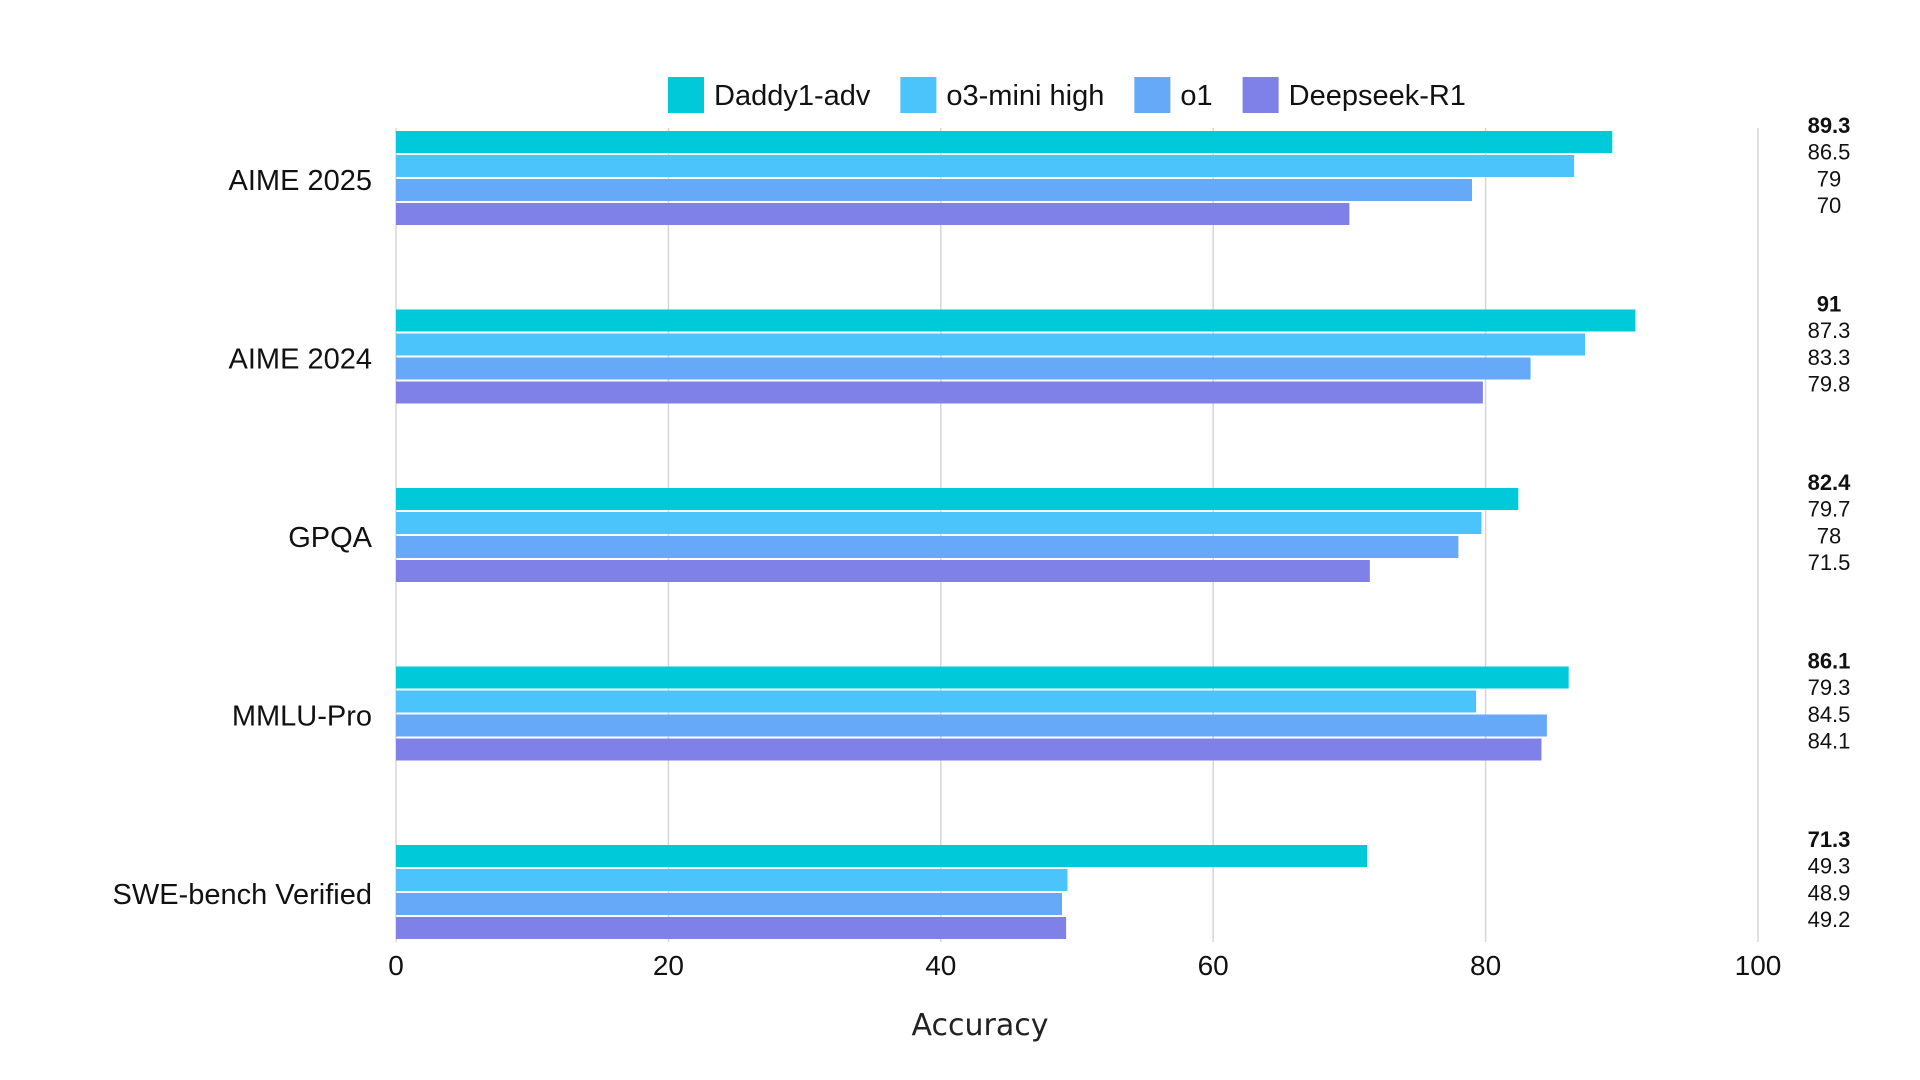 This screenshot has width=1920, height=1080. What do you see at coordinates (792, 96) in the screenshot?
I see `legend-label: Daddy1-adv` at bounding box center [792, 96].